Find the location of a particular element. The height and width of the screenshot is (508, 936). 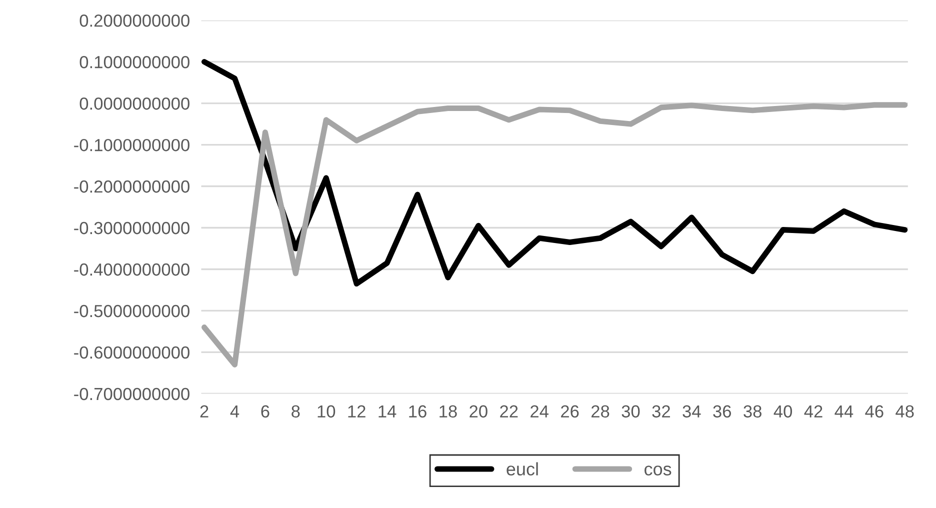

y-tick-label: 0.0000000000 is located at coordinates (135, 103).